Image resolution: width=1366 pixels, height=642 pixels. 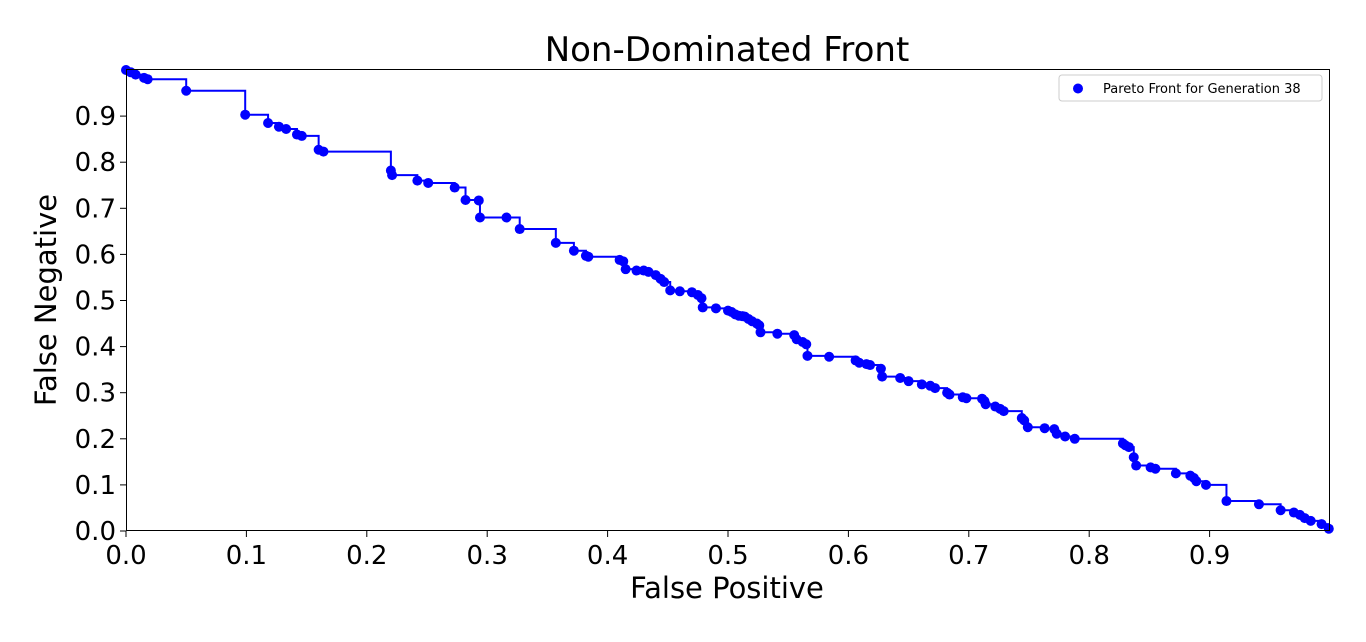 I want to click on x-tick-label: 0.6, so click(x=848, y=556).